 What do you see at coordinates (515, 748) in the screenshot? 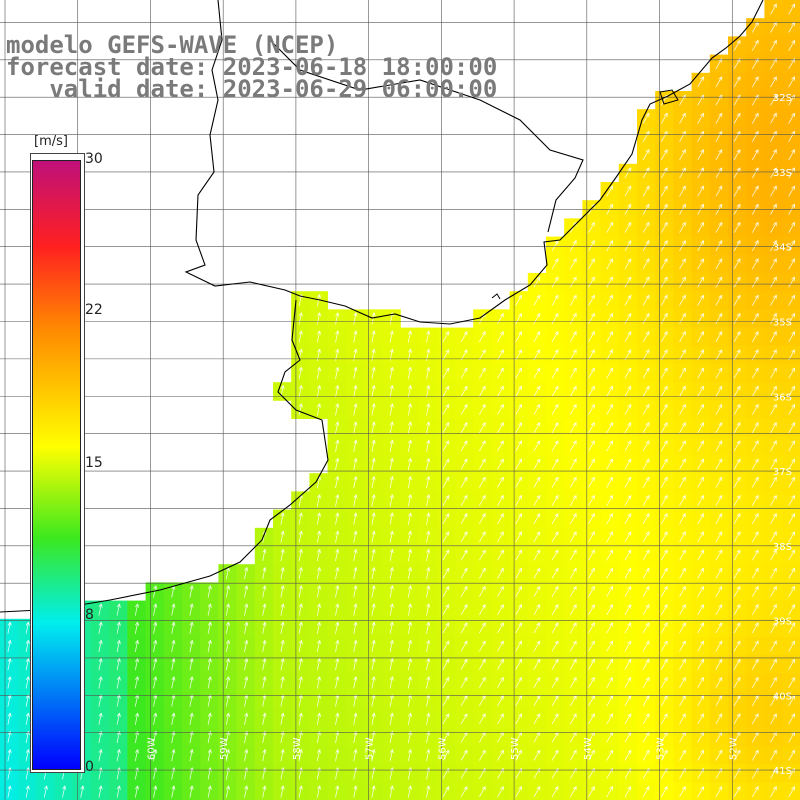
I see `longitude-label: 55W` at bounding box center [515, 748].